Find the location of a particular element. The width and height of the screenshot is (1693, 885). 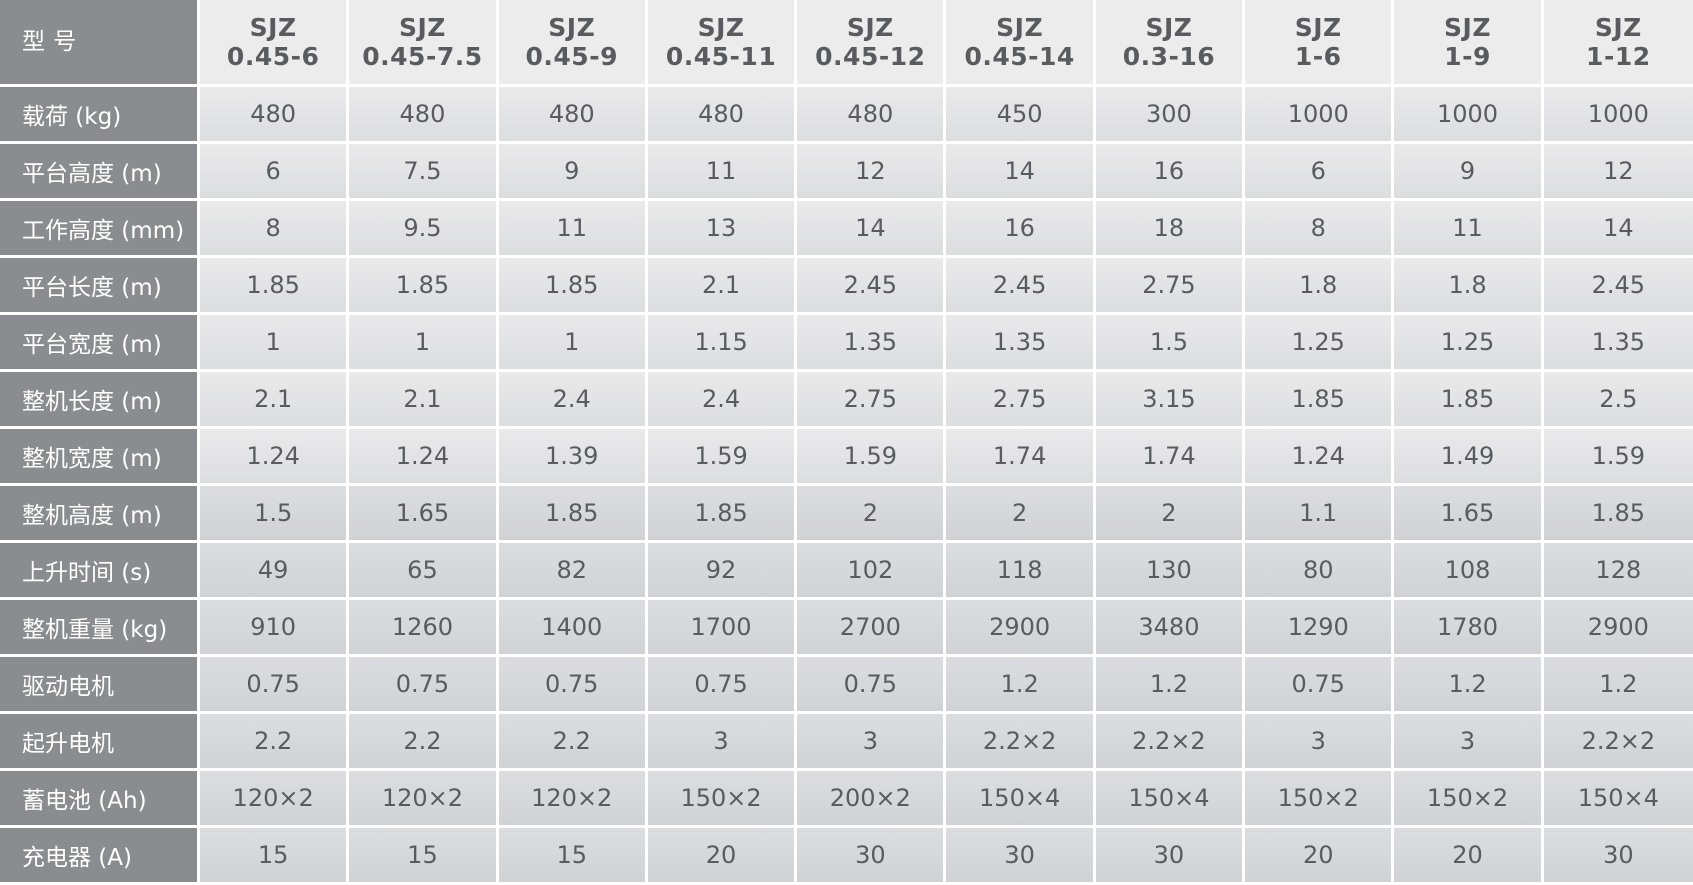

table-cell: 13 is located at coordinates (722, 229).